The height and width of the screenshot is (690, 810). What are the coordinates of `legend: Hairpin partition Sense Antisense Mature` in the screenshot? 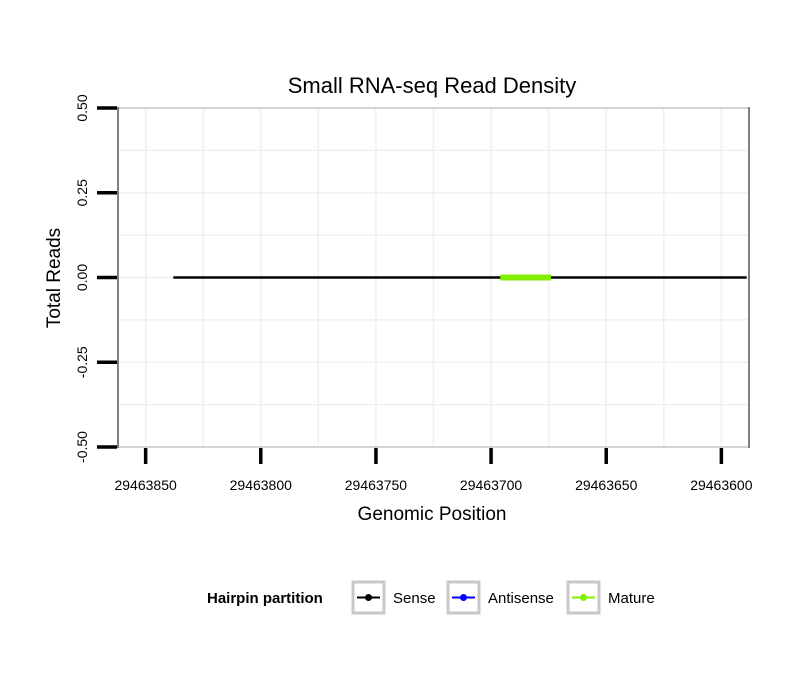 It's located at (431, 597).